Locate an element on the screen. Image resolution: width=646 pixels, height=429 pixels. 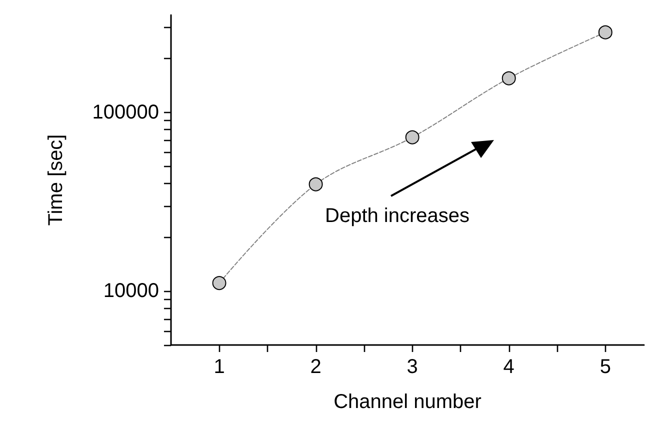
x-axis-title: Channel number is located at coordinates (408, 402).